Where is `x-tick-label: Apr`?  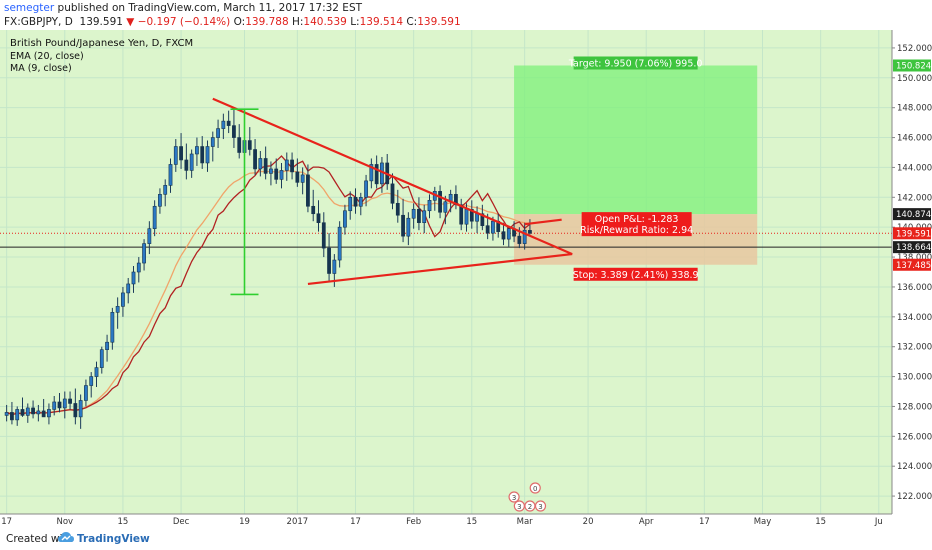 x-tick-label: Apr is located at coordinates (646, 522).